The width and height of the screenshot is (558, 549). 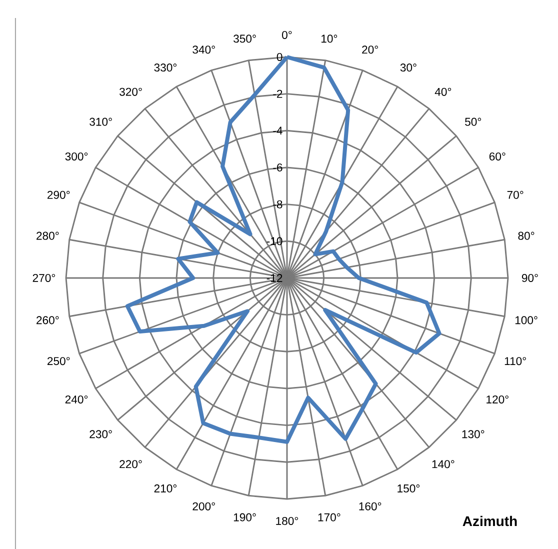 What do you see at coordinates (473, 434) in the screenshot?
I see `spoke-label: 130°` at bounding box center [473, 434].